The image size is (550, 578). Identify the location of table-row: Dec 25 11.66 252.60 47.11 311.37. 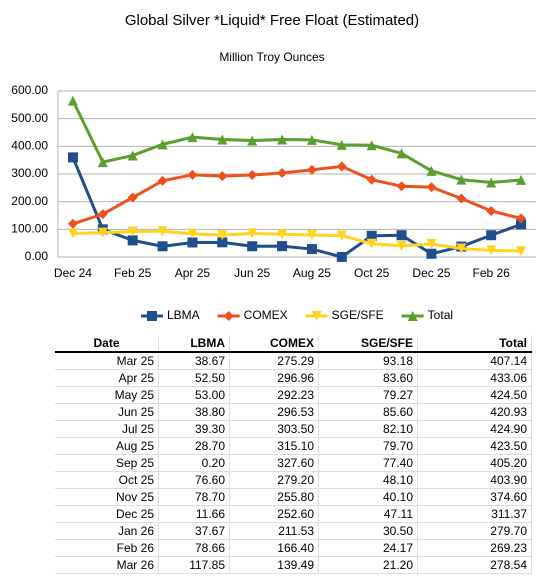
(293, 514).